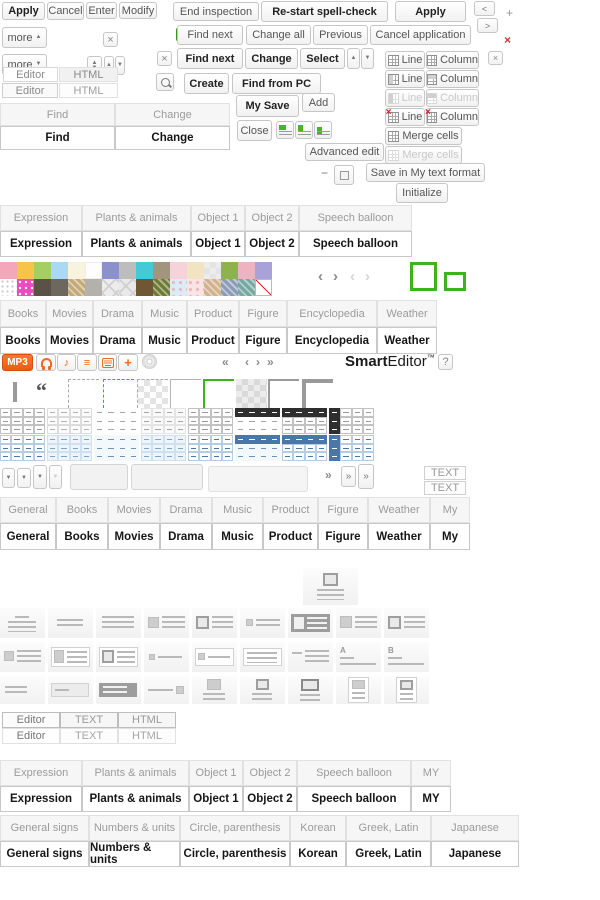  I want to click on quote-style-icon: “, so click(41, 390).